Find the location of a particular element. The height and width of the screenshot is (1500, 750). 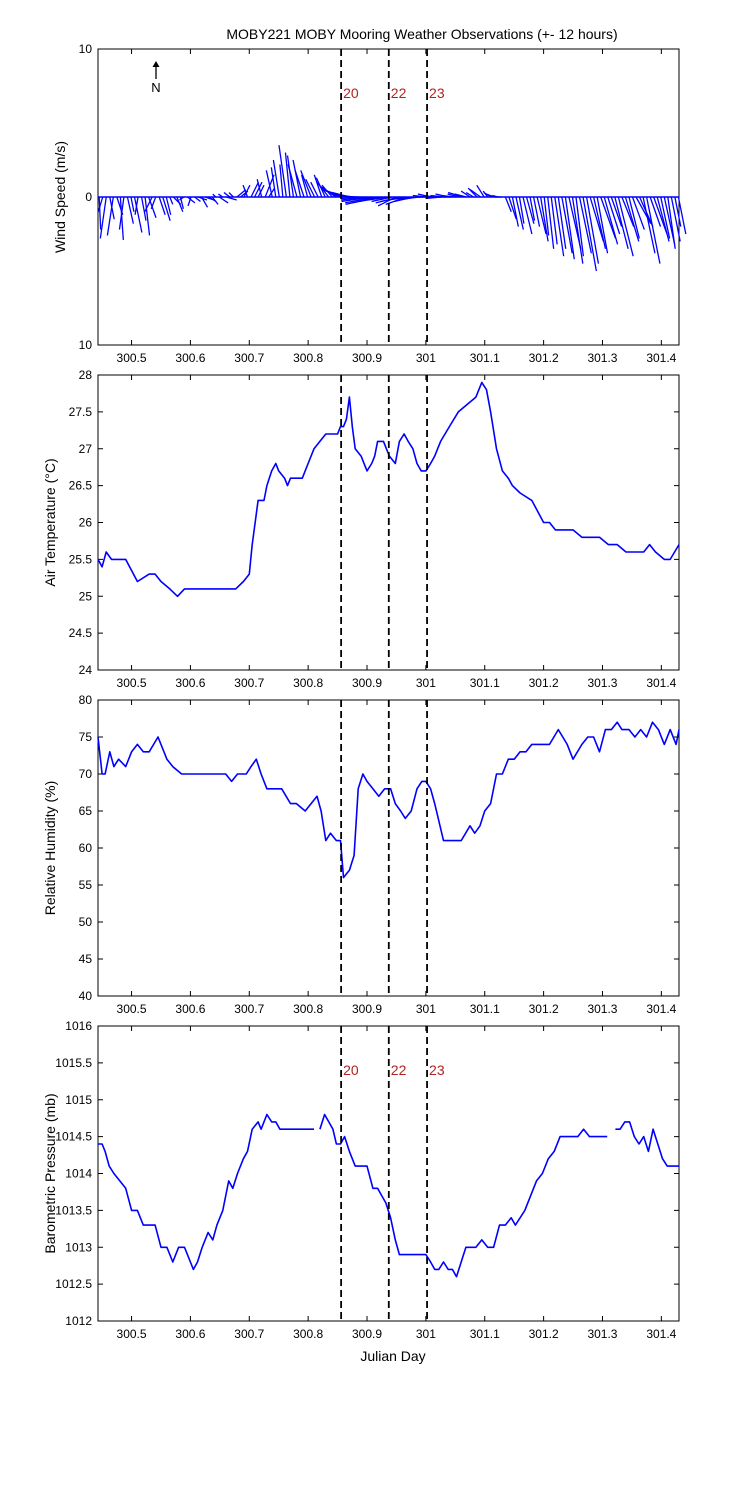

y-tick-label: 1014.5 is located at coordinates (73, 1137).